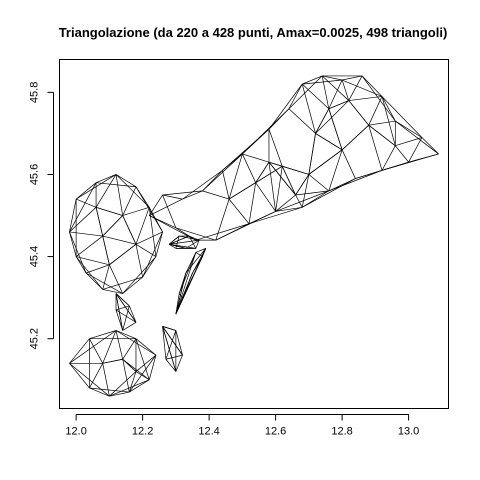  Describe the element at coordinates (208, 432) in the screenshot. I see `x-tick-label: 12.4` at that location.